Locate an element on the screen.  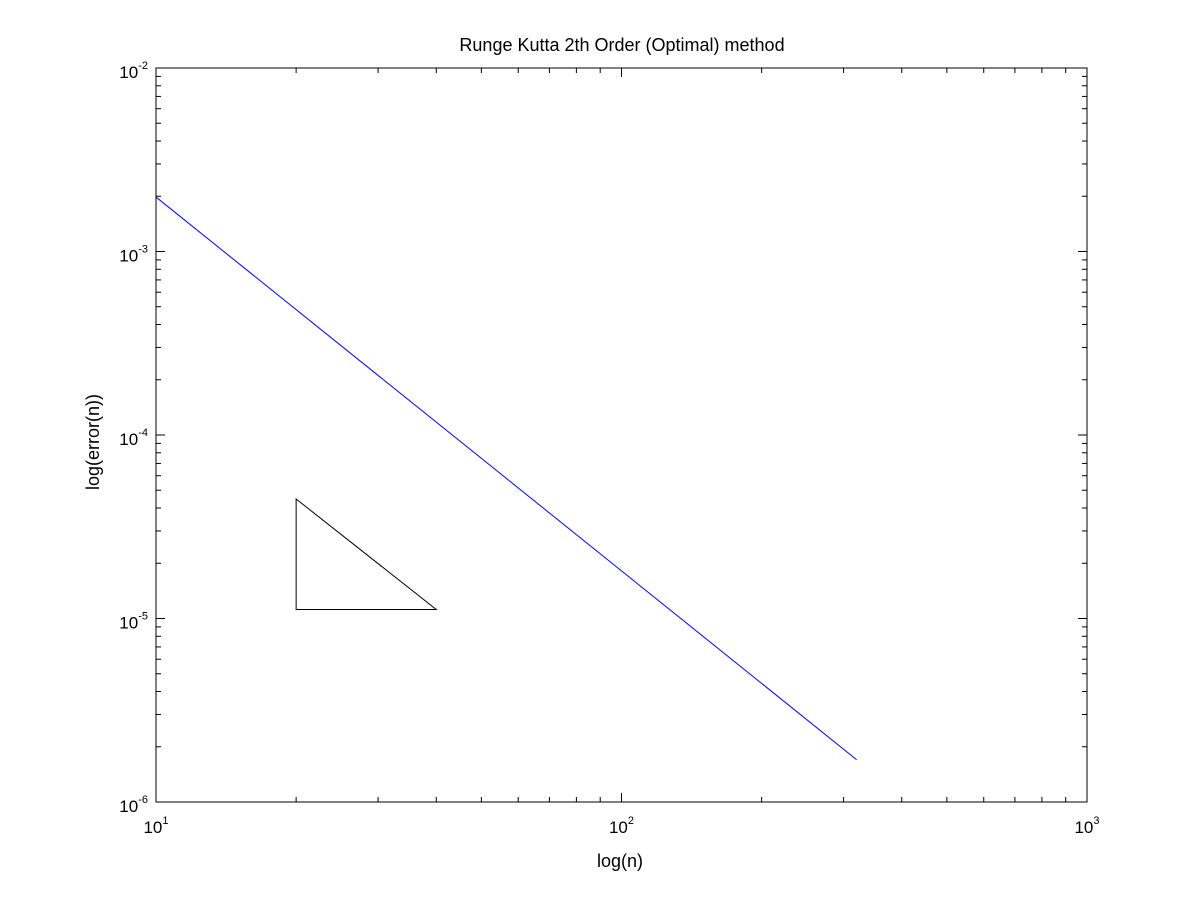
x-tick-label: 10¹ is located at coordinates (155, 826).